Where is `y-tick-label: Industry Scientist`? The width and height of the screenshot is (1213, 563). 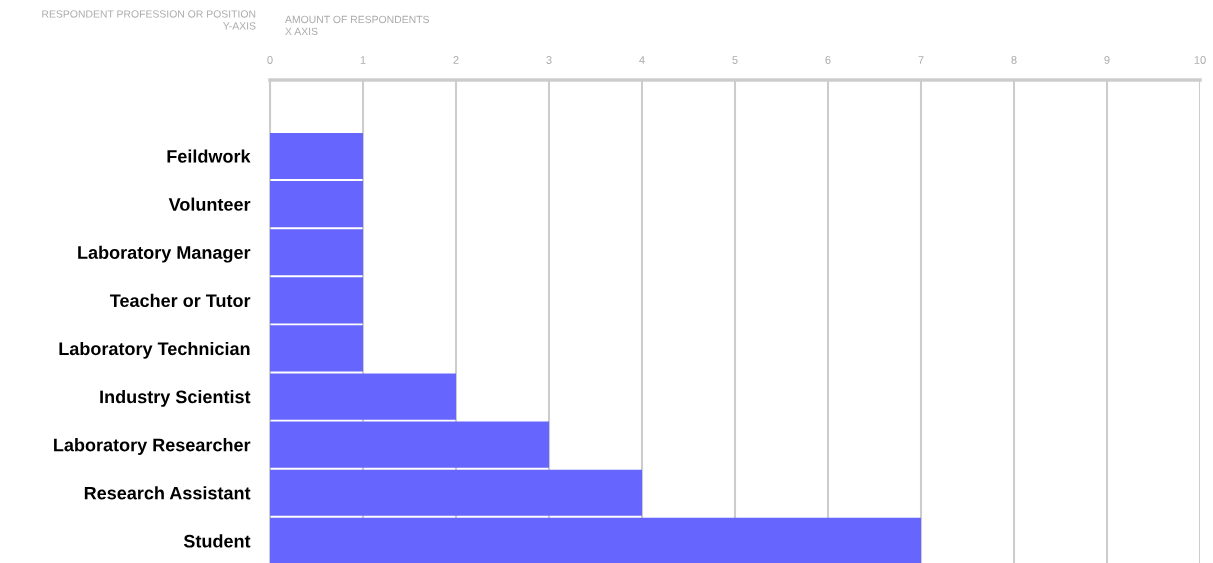 y-tick-label: Industry Scientist is located at coordinates (175, 398).